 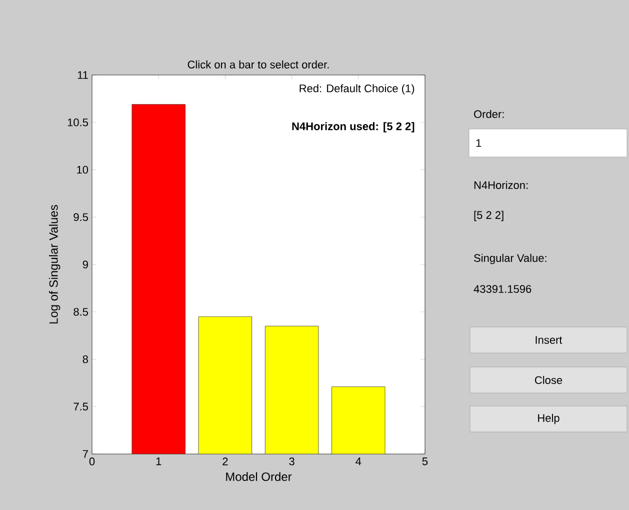 What do you see at coordinates (81, 312) in the screenshot?
I see `y-tick-label: 8.5` at bounding box center [81, 312].